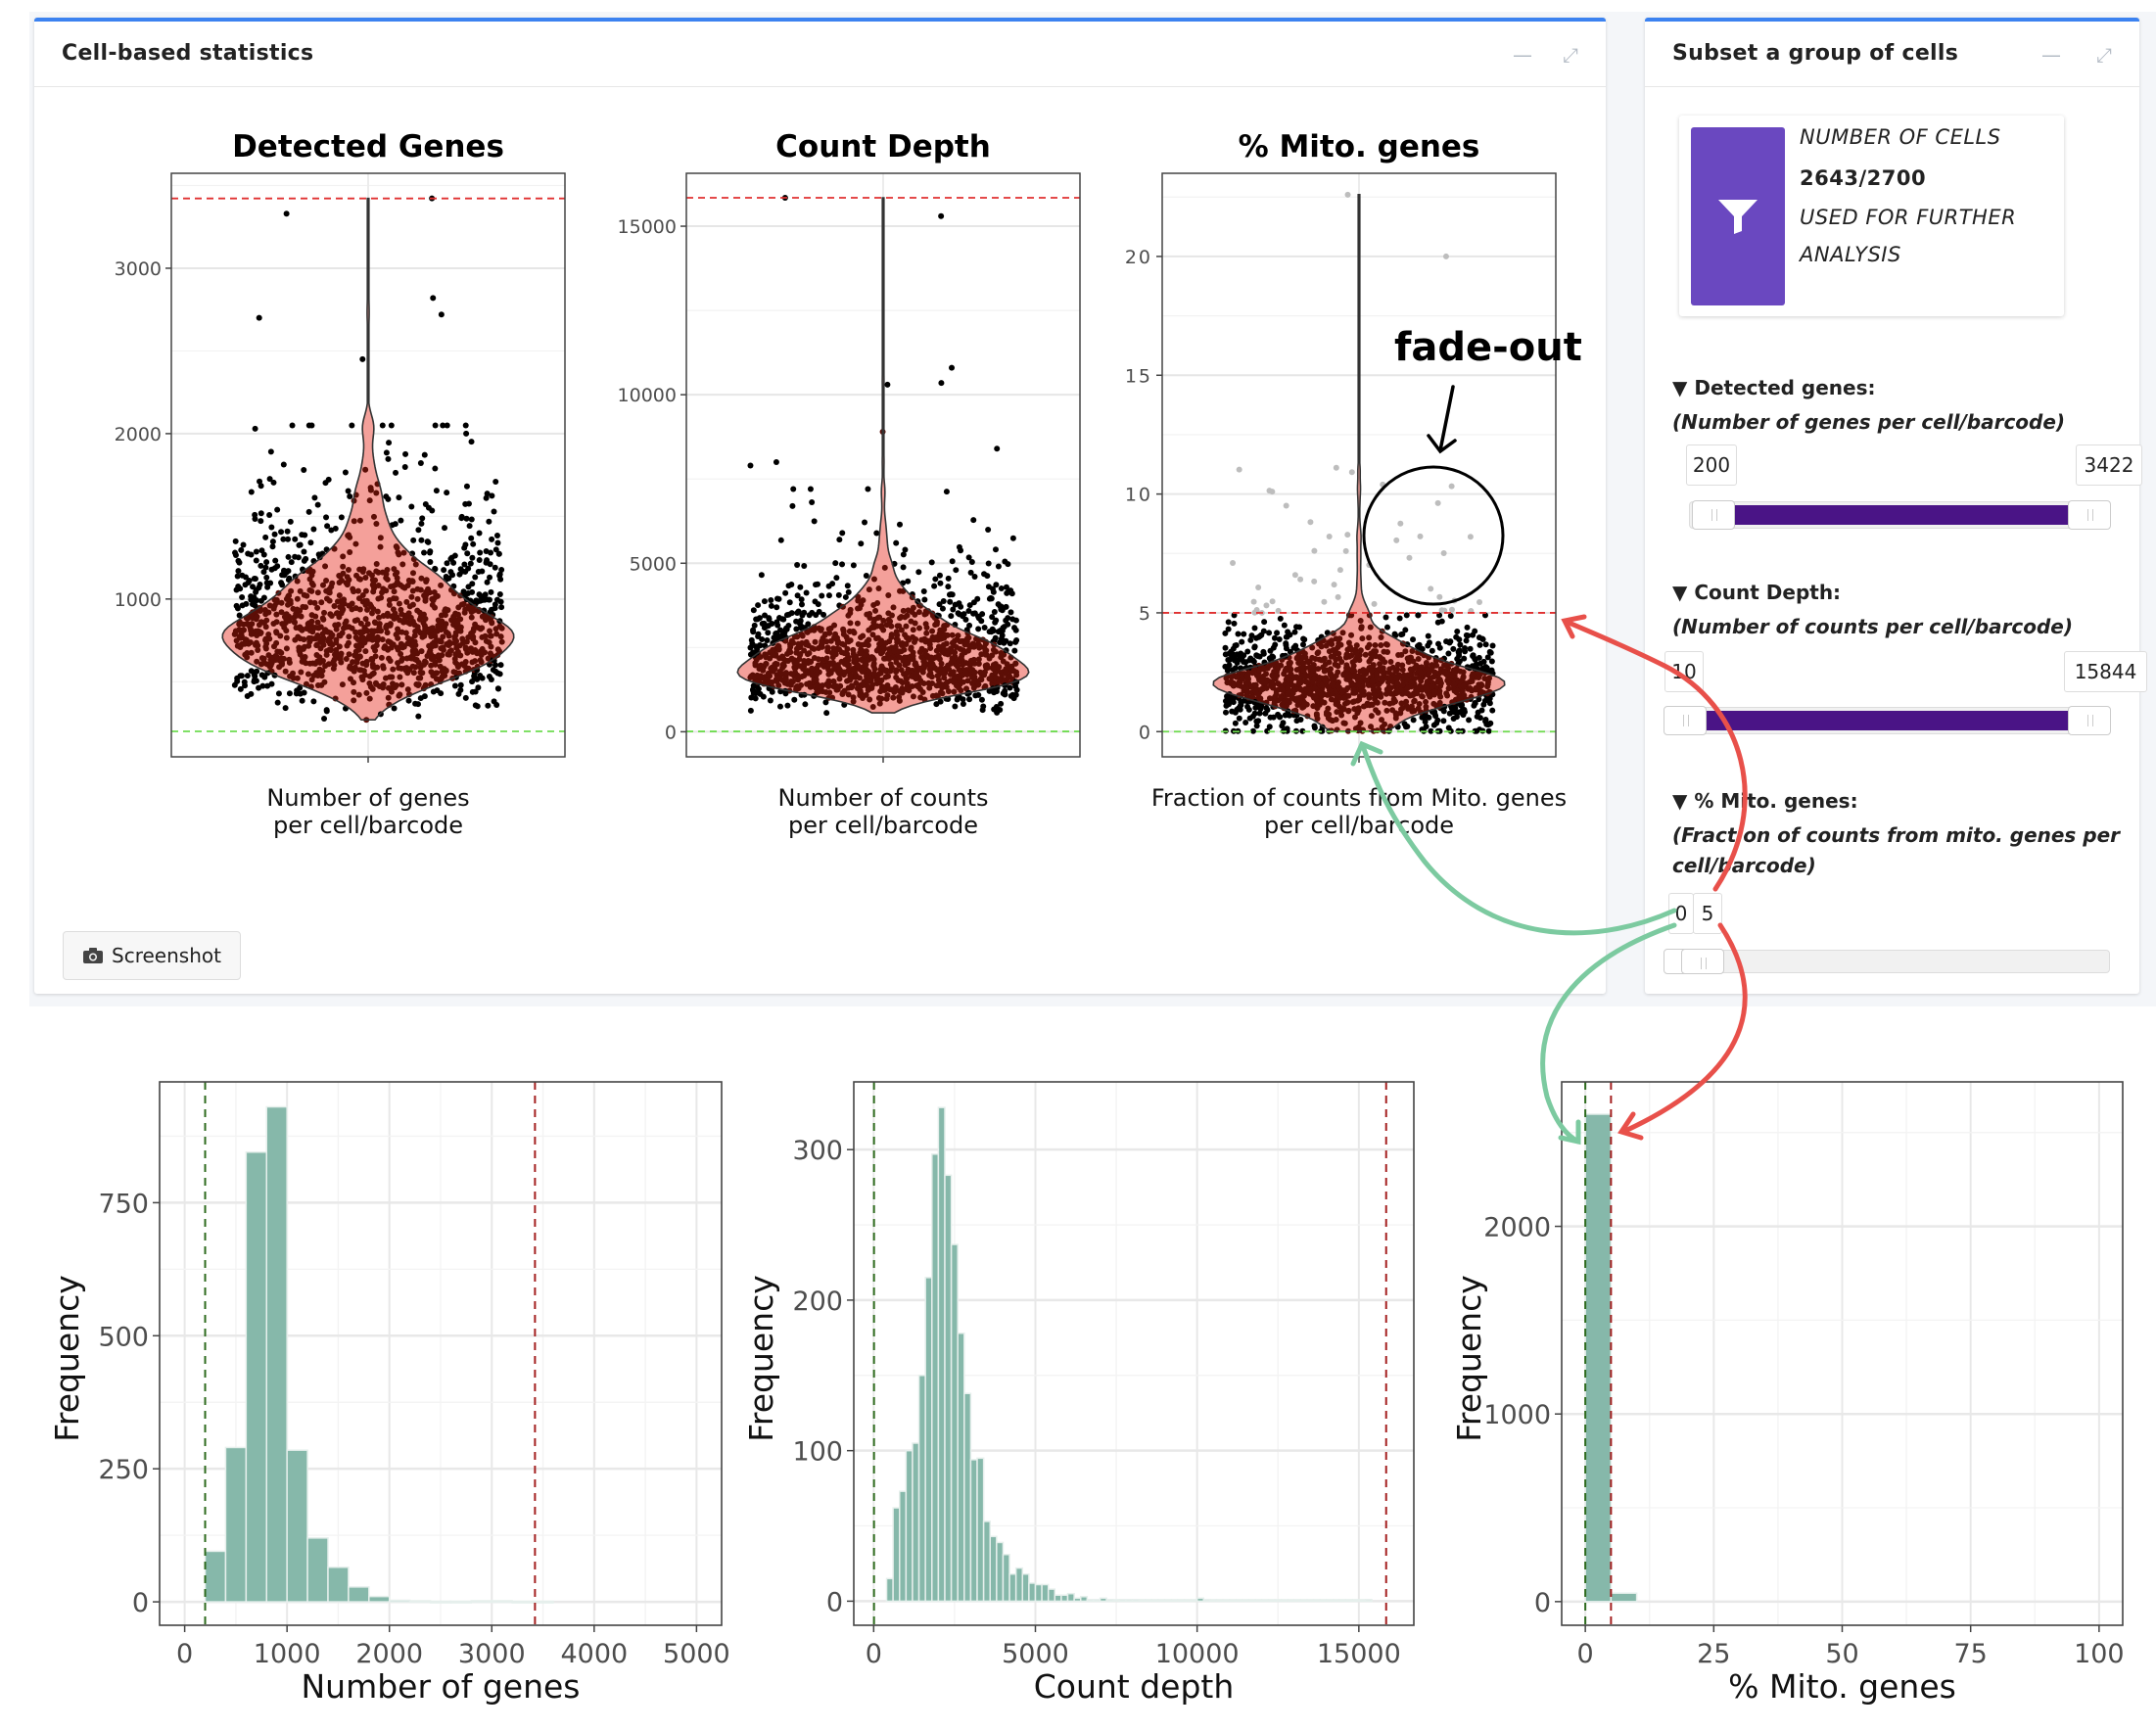 The image size is (2156, 1731). I want to click on card-line3: USED FOR FURTHER, so click(1909, 217).